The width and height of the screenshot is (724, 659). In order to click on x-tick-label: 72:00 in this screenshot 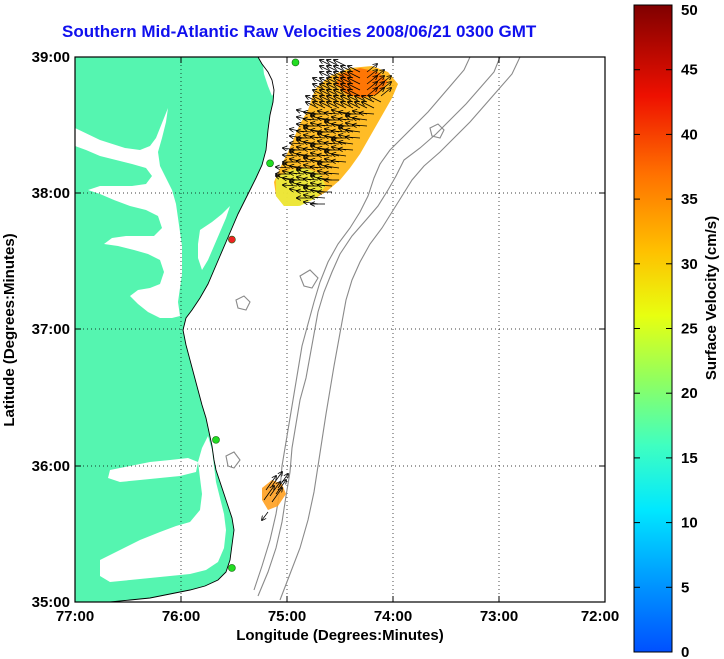, I will do `click(600, 616)`.